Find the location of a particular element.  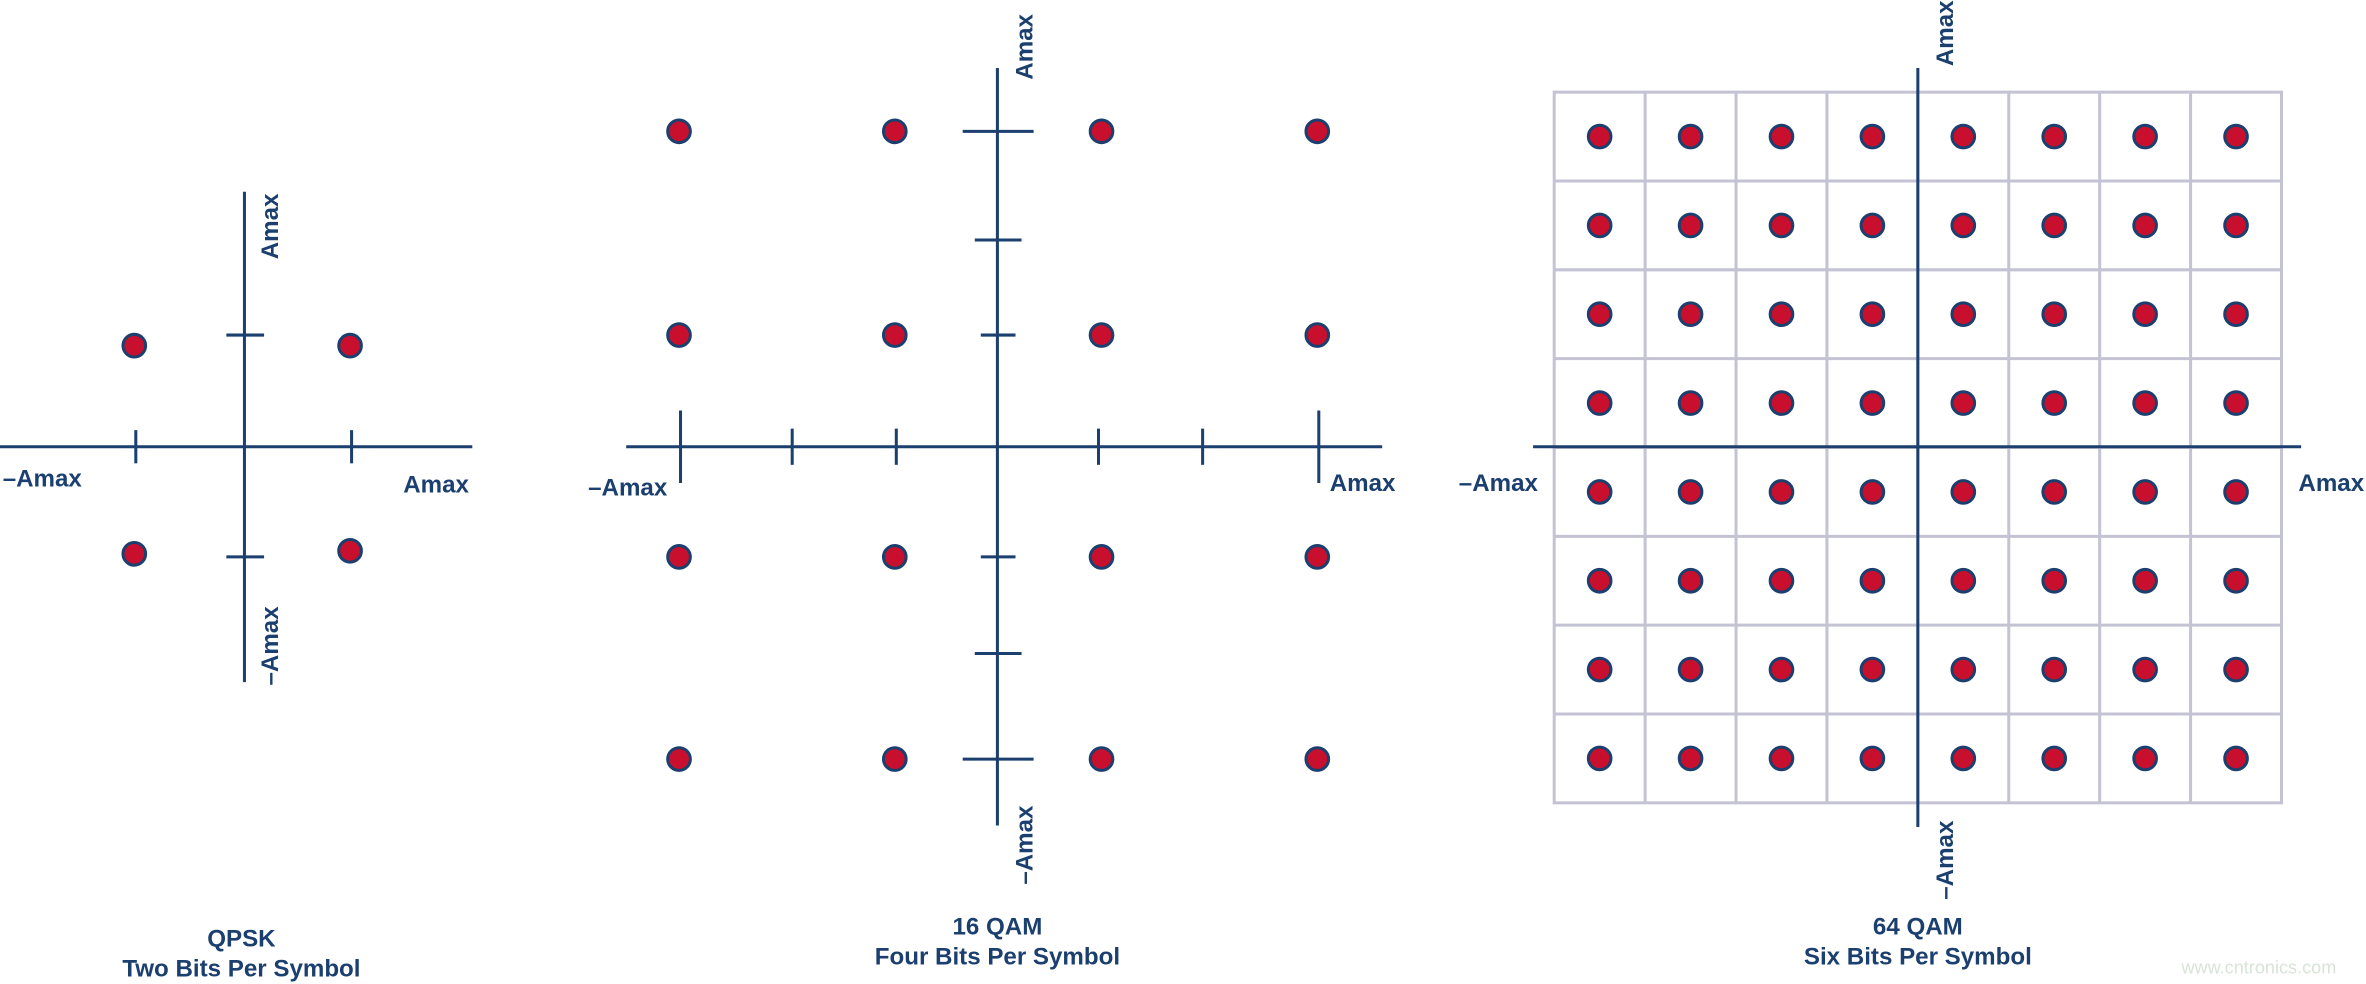

panel-subtitle: Four Bits Per Symbol is located at coordinates (997, 957).